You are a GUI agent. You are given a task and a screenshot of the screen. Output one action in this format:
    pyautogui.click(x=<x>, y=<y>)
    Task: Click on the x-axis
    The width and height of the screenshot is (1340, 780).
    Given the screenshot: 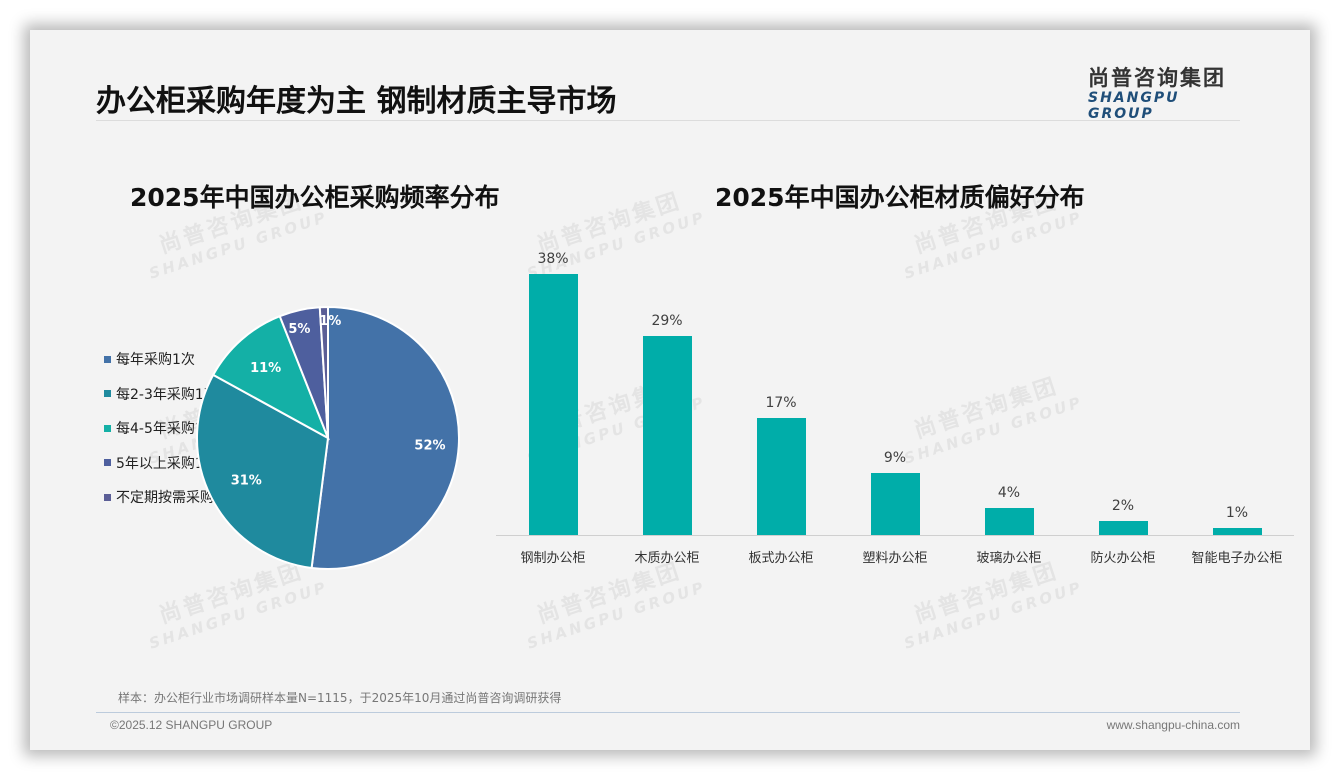 What is the action you would take?
    pyautogui.click(x=895, y=535)
    